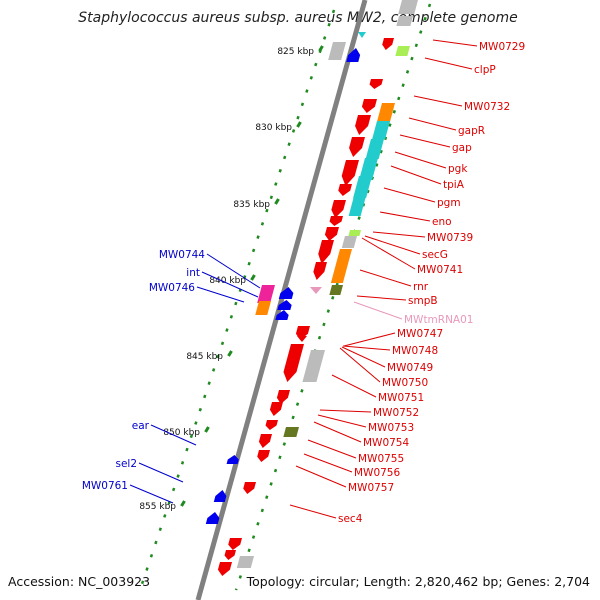 The width and height of the screenshot is (600, 600). I want to click on gene-label: MW0753, so click(391, 428).